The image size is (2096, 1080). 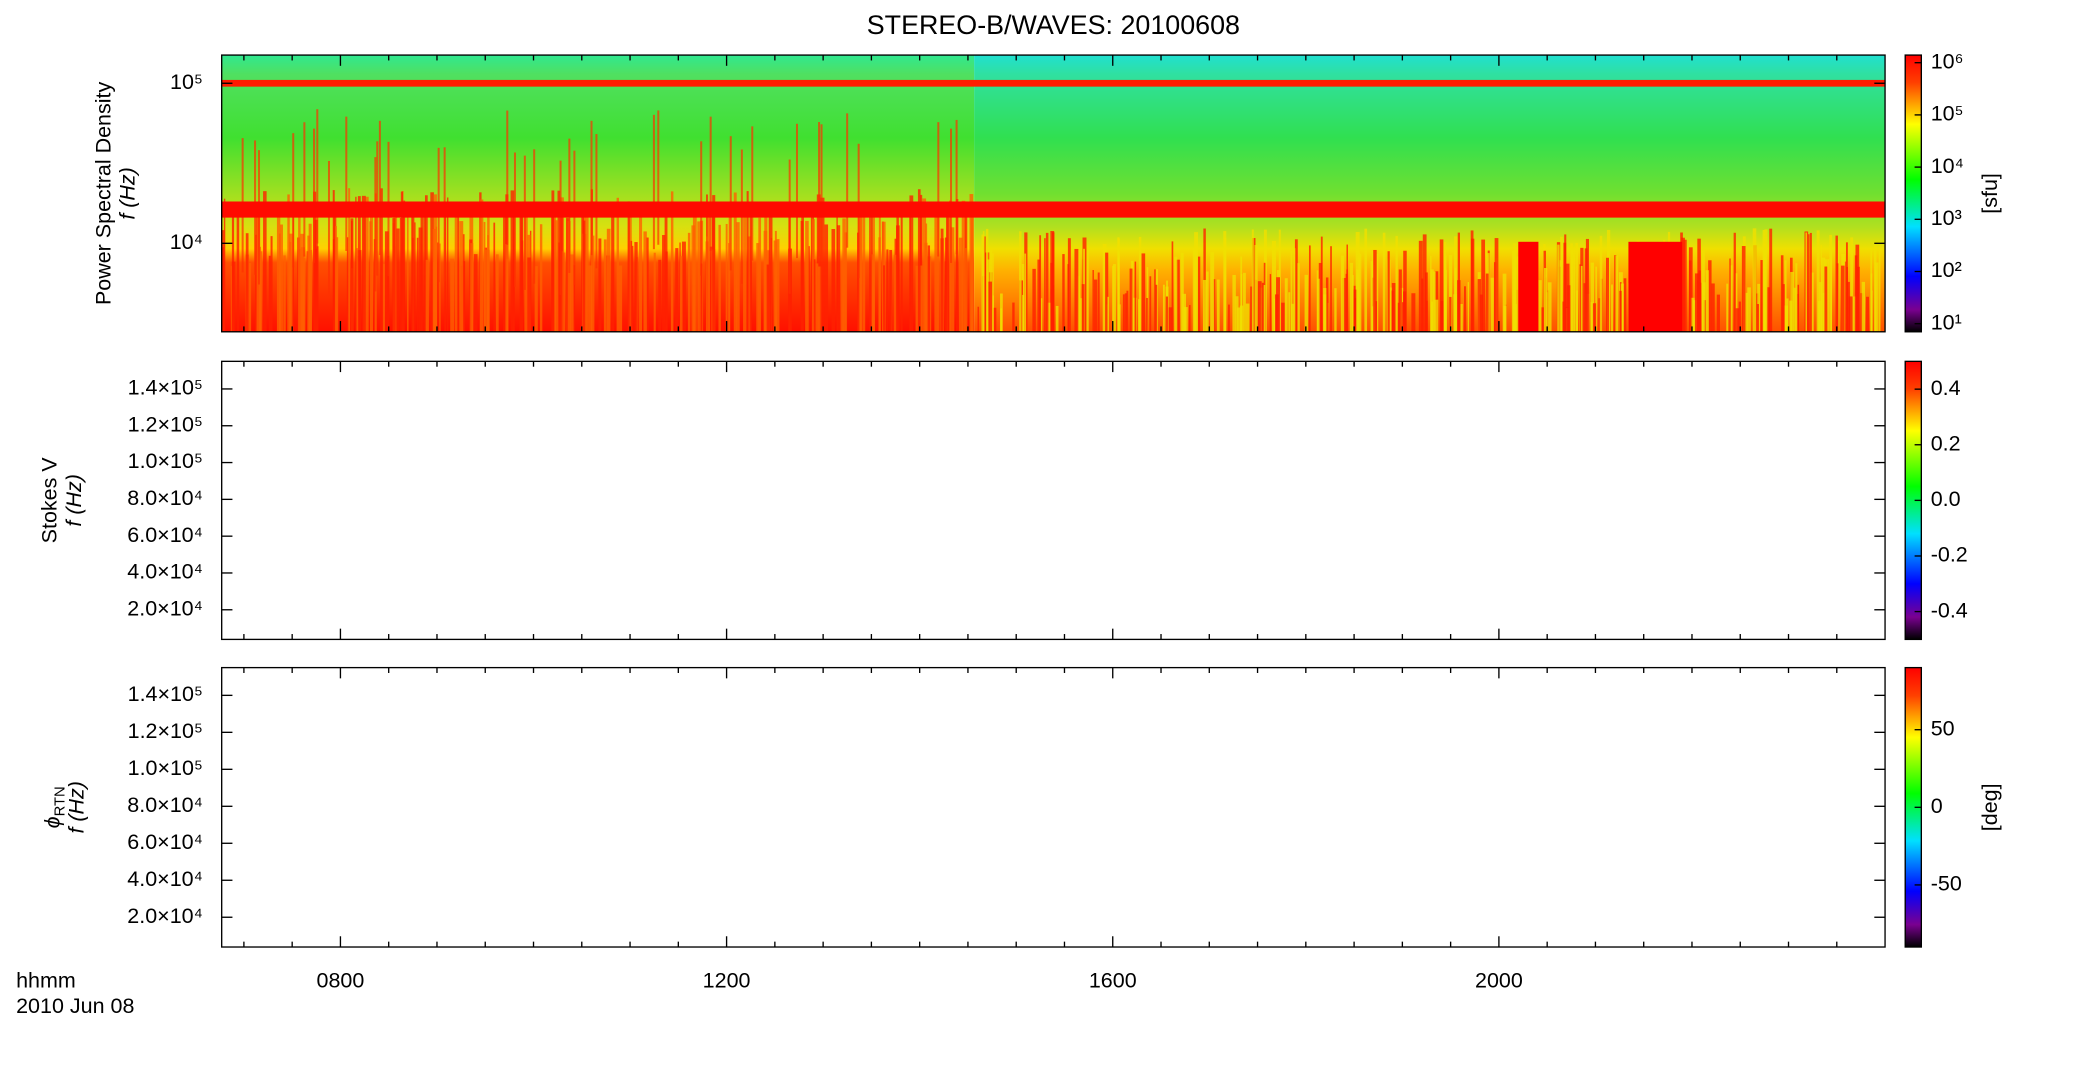 I want to click on y-axis-label: Power Spectral Density, so click(x=103, y=194).